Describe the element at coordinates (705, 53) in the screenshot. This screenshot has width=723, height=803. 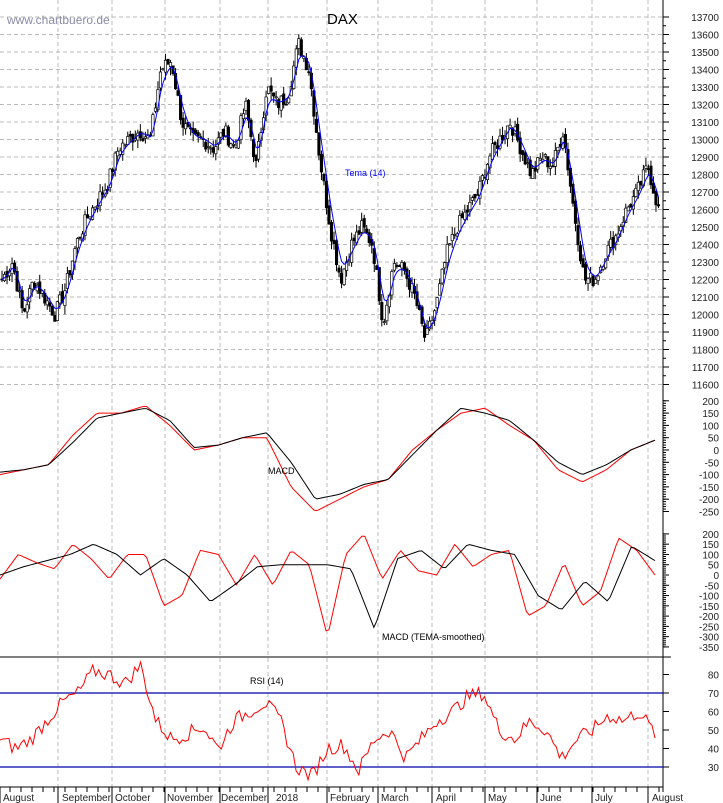
I see `price-tick-label: 13500` at that location.